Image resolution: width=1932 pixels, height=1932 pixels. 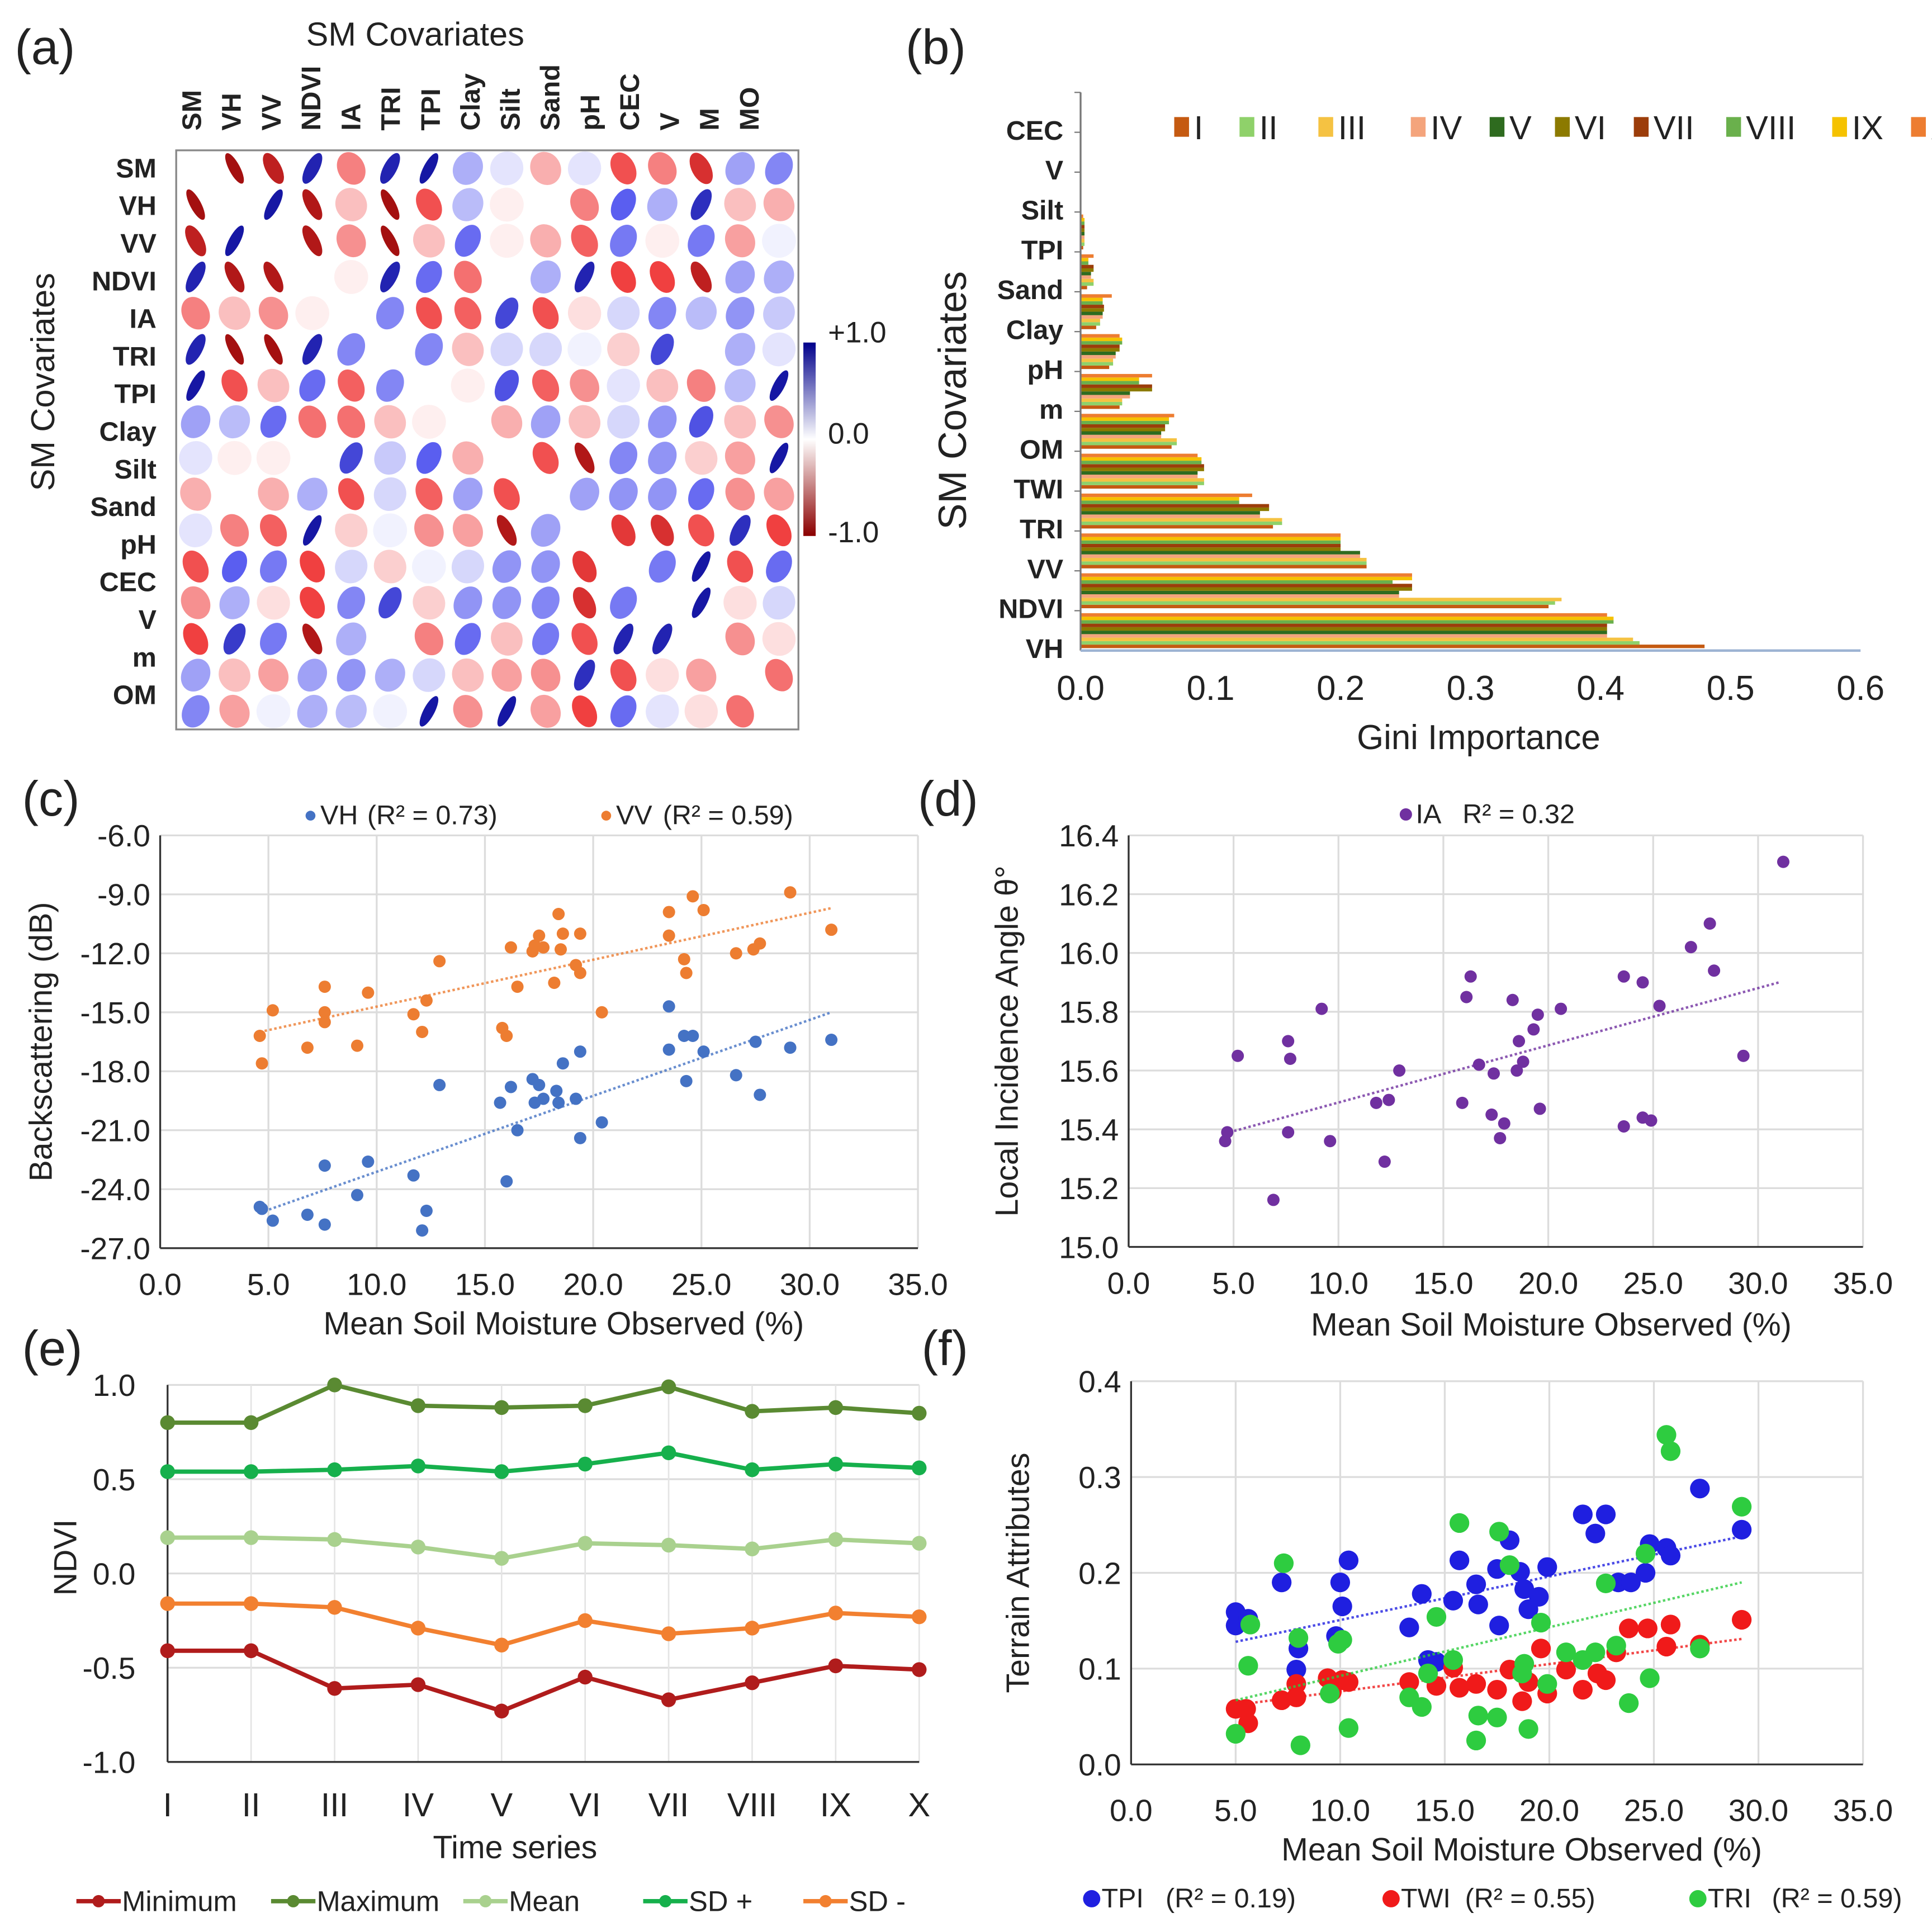 What do you see at coordinates (1268, 127) in the screenshot?
I see `legend-label: II` at bounding box center [1268, 127].